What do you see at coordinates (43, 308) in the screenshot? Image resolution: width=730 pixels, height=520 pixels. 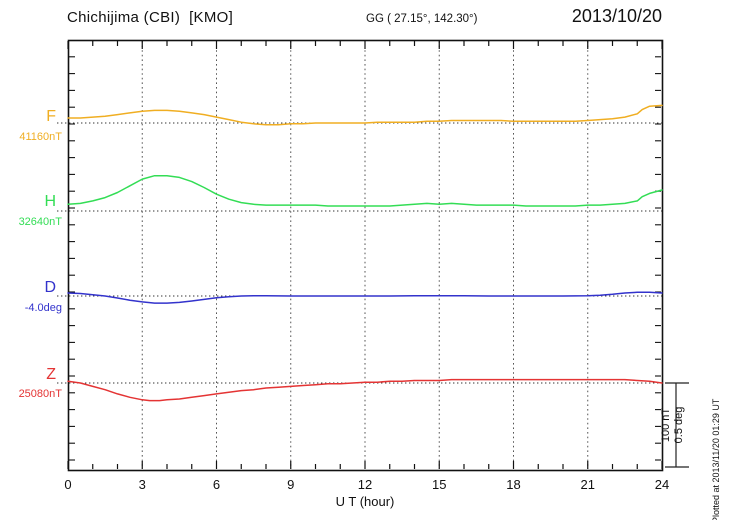 I see `channel-baseline-D: -4.0deg` at bounding box center [43, 308].